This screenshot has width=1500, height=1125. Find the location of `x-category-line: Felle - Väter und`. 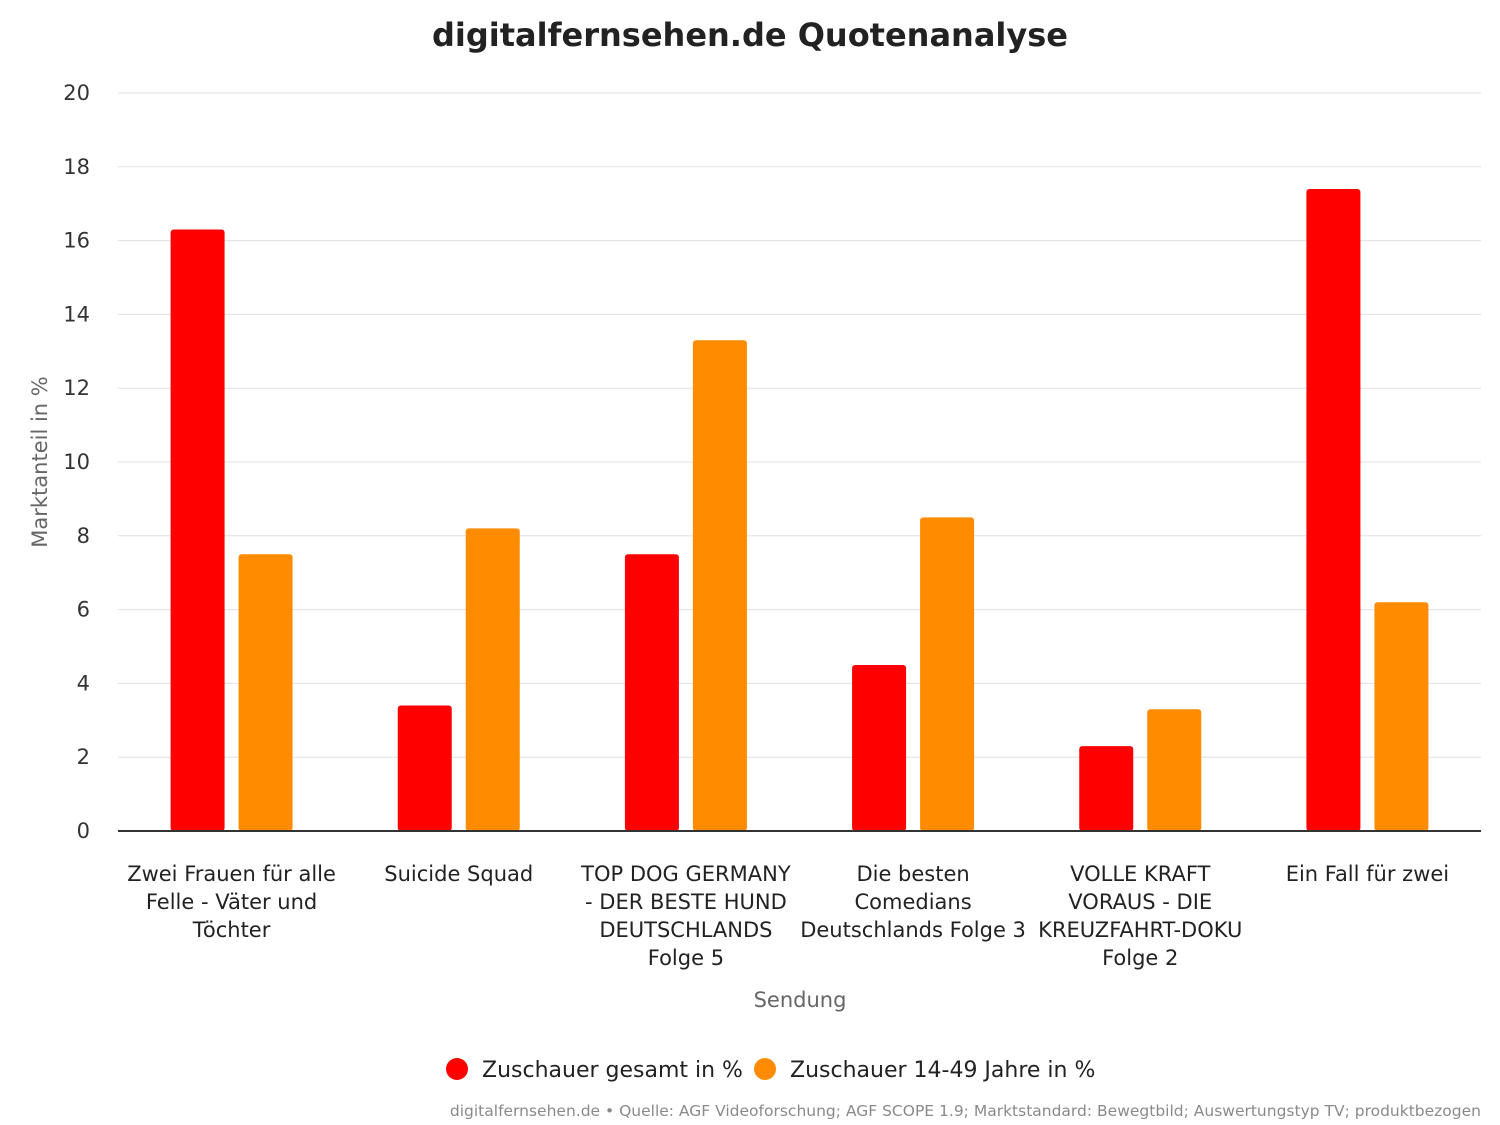

x-category-line: Felle - Väter und is located at coordinates (231, 902).